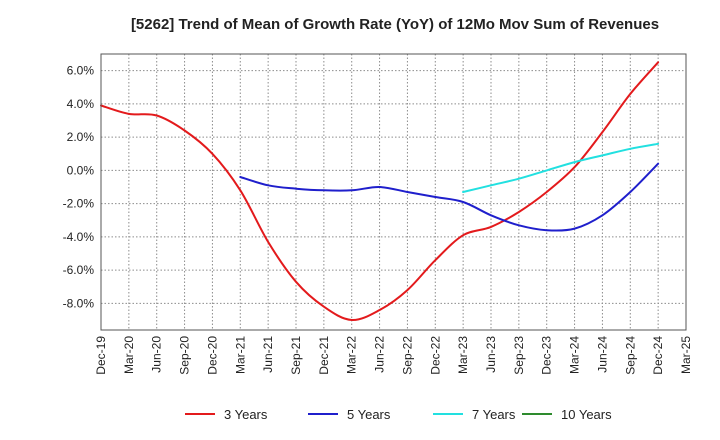 The width and height of the screenshot is (720, 440). Describe the element at coordinates (407, 355) in the screenshot. I see `x-tick-label: Sep-22` at that location.